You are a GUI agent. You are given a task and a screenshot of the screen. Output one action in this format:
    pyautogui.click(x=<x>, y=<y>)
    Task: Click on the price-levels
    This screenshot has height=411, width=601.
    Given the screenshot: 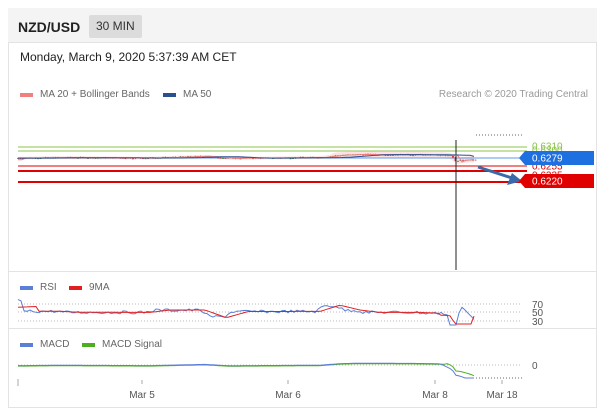 What is the action you would take?
    pyautogui.click(x=272, y=158)
    